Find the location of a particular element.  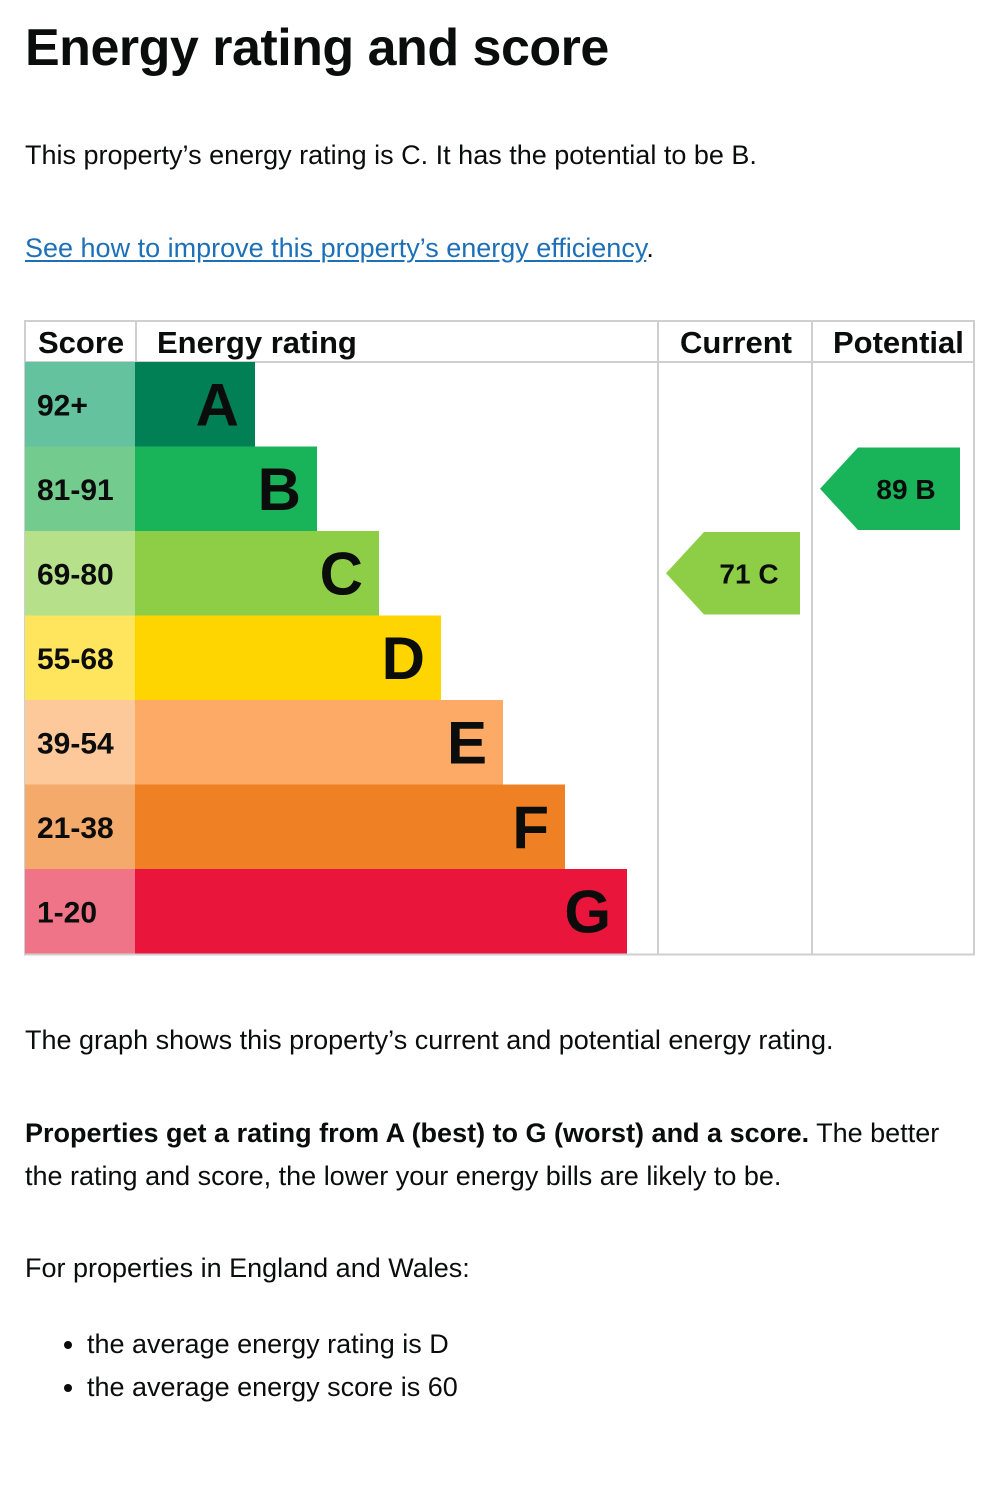

band-score-range: 55-68 is located at coordinates (75, 659).